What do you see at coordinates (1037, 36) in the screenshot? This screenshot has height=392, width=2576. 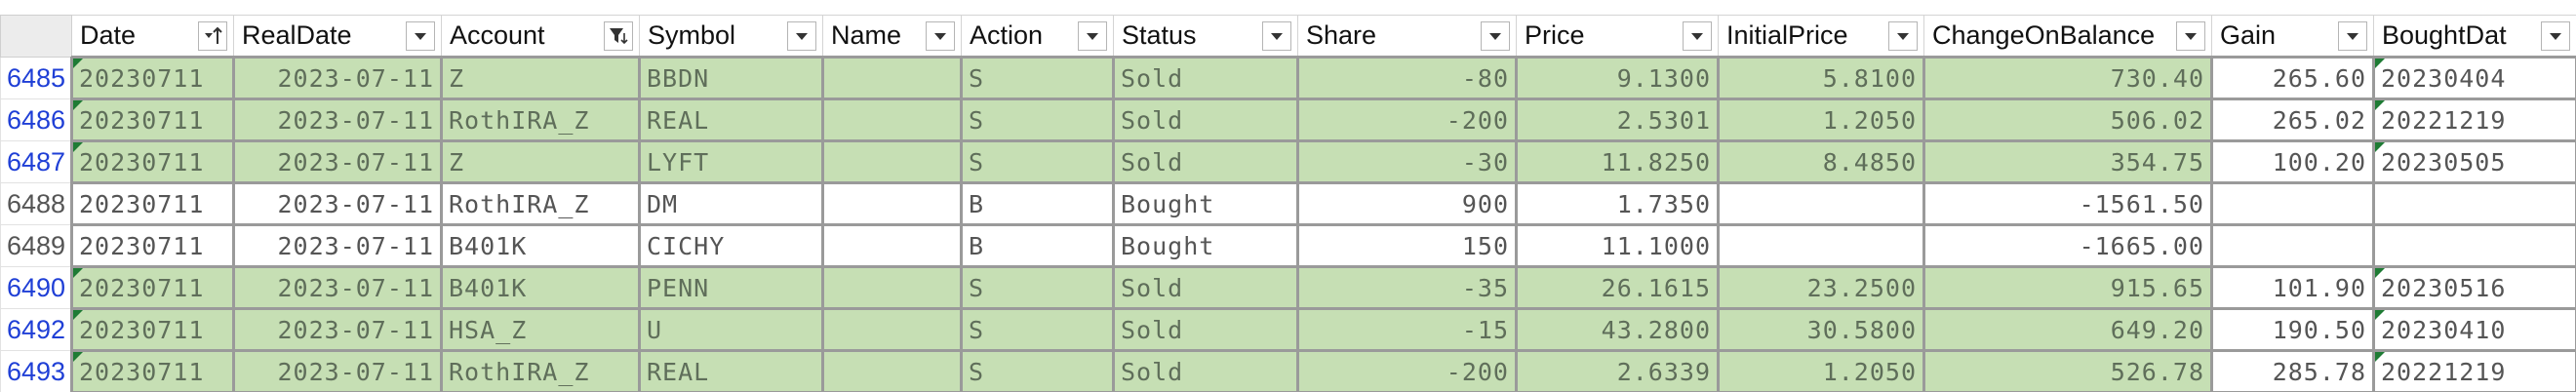 I see `column-header: Action` at bounding box center [1037, 36].